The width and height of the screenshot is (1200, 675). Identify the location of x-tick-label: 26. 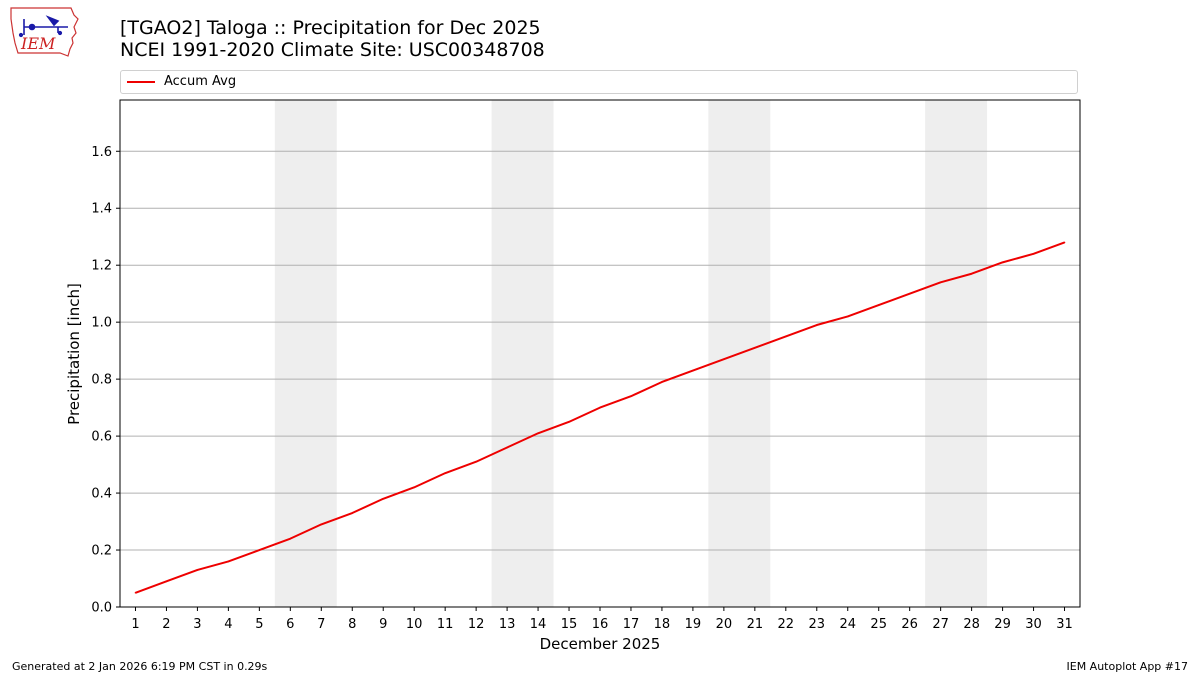
(909, 624).